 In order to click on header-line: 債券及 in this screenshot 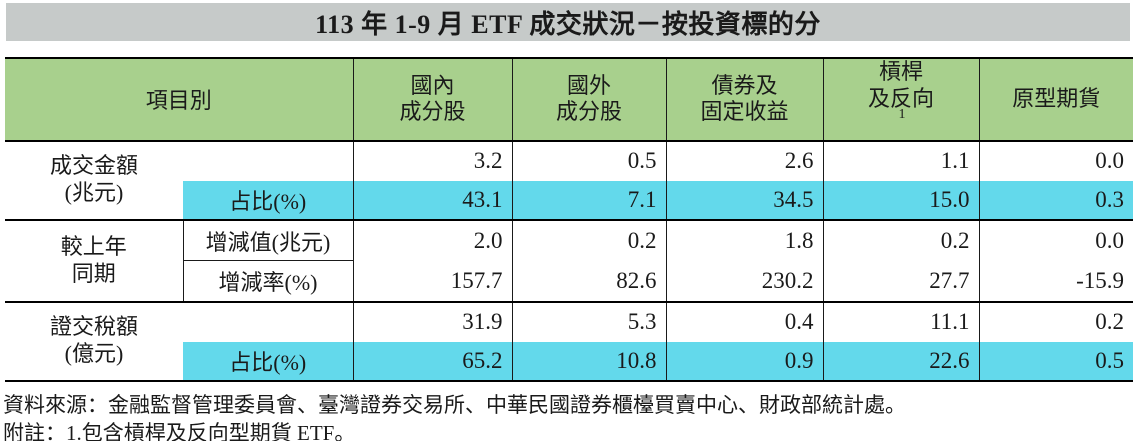, I will do `click(744, 85)`.